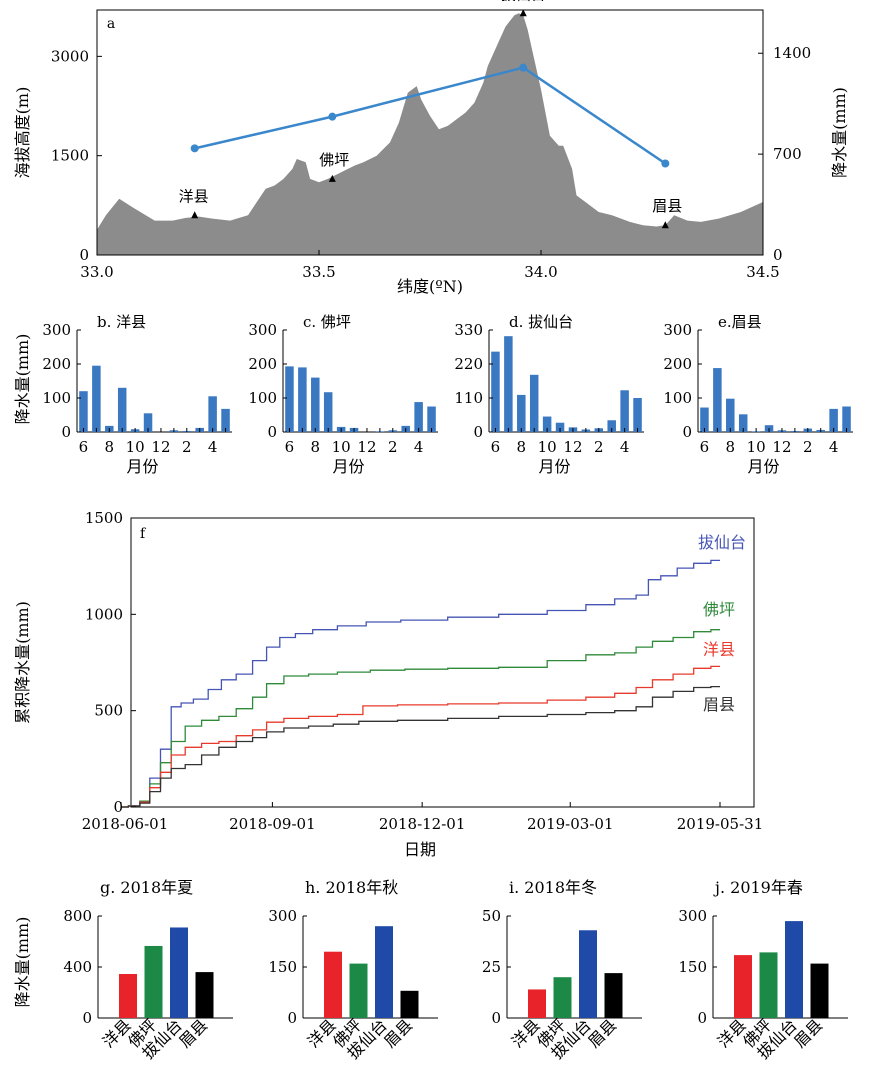  What do you see at coordinates (142, 466) in the screenshot?
I see `x-axis-label-b: 月份` at bounding box center [142, 466].